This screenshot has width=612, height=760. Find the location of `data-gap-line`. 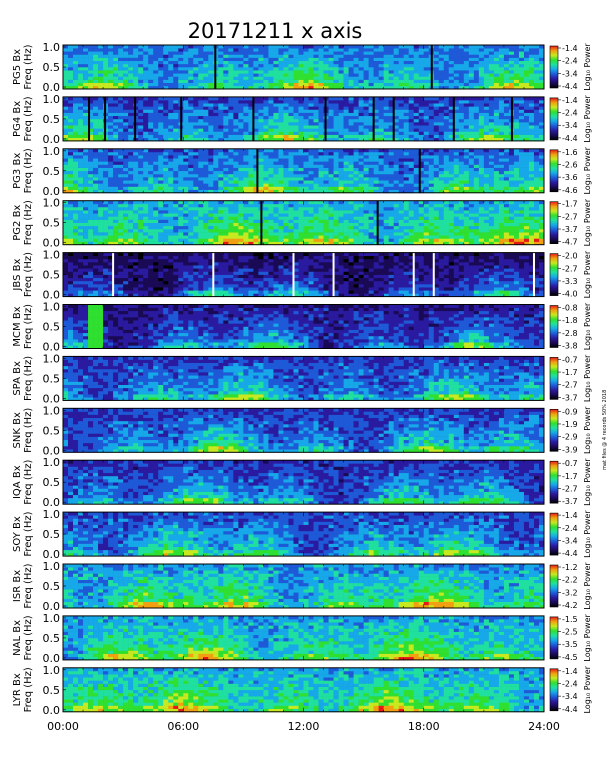

data-gap-line is located at coordinates (454, 119).